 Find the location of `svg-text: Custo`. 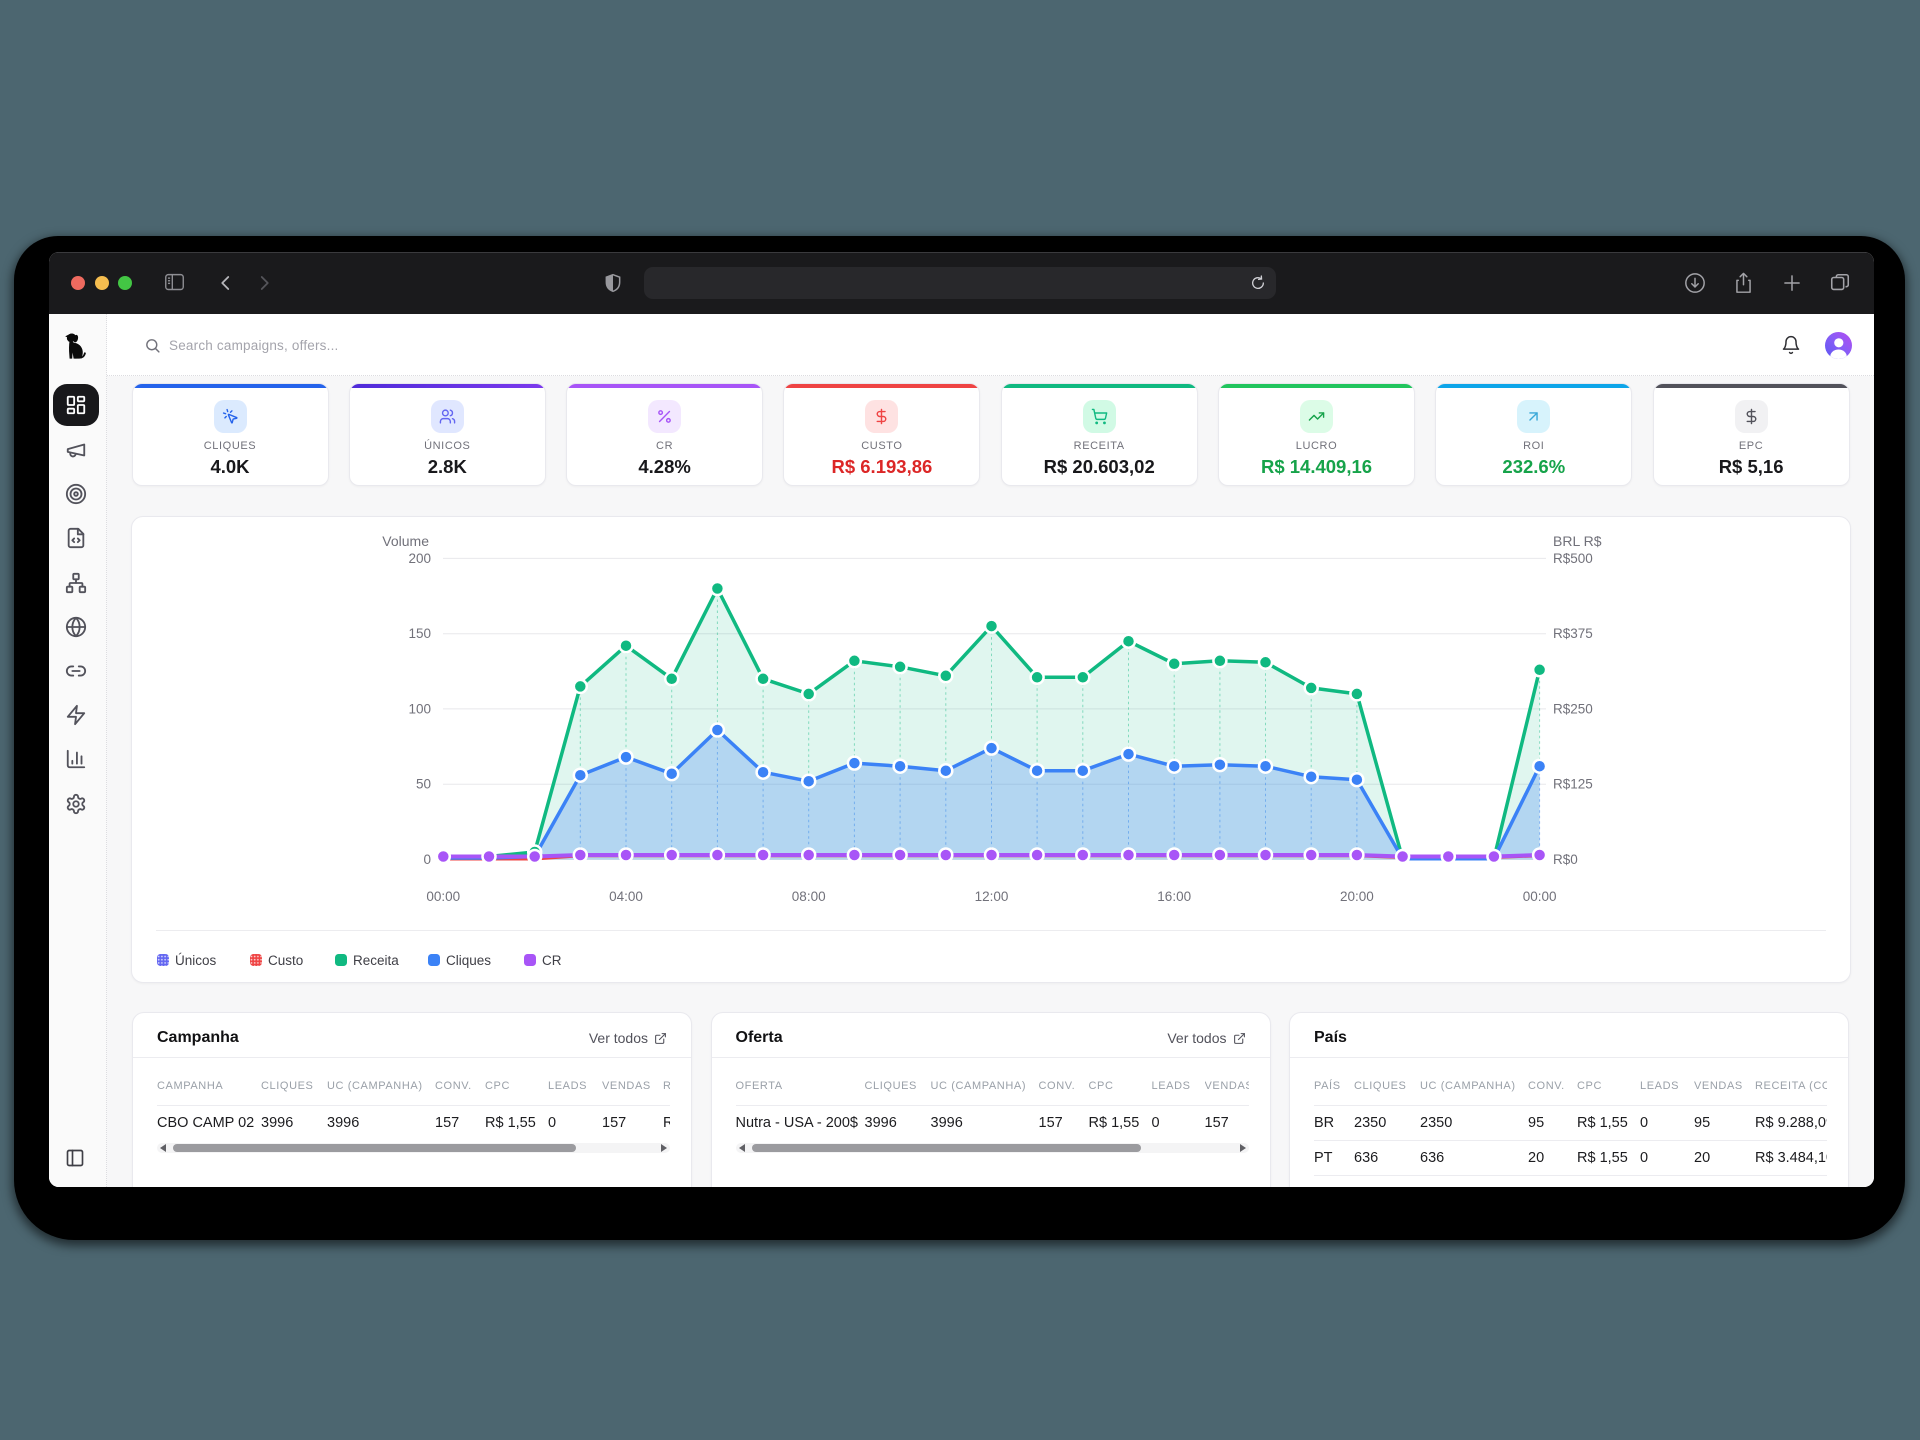

svg-text: Custo is located at coordinates (285, 960).